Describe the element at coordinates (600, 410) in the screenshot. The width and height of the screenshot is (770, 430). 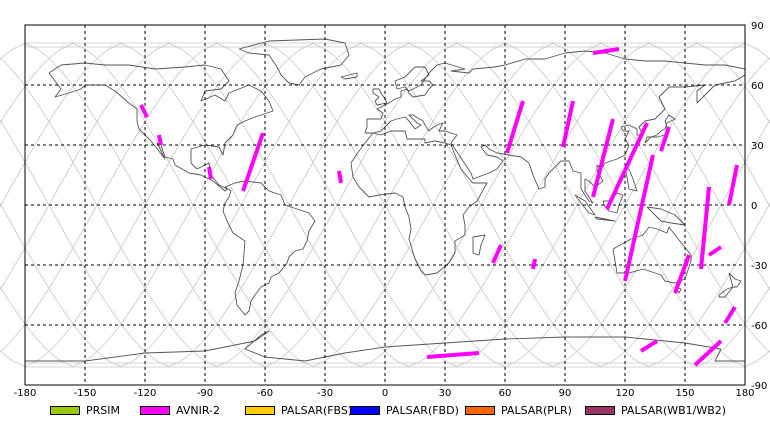
I see `legend-swatch-palsar-wb` at that location.